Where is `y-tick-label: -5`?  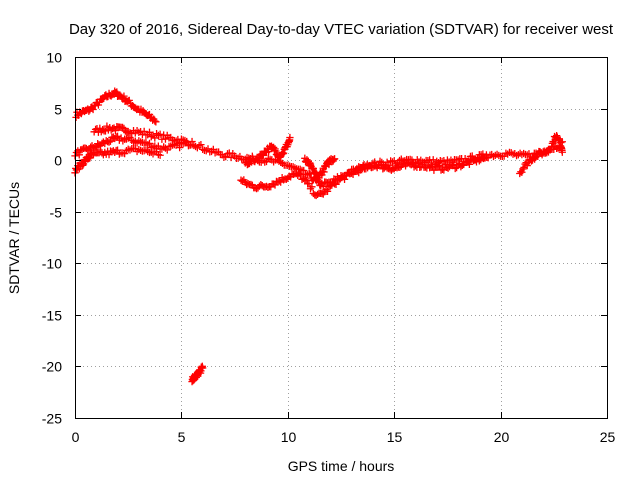 y-tick-label: -5 is located at coordinates (56, 213).